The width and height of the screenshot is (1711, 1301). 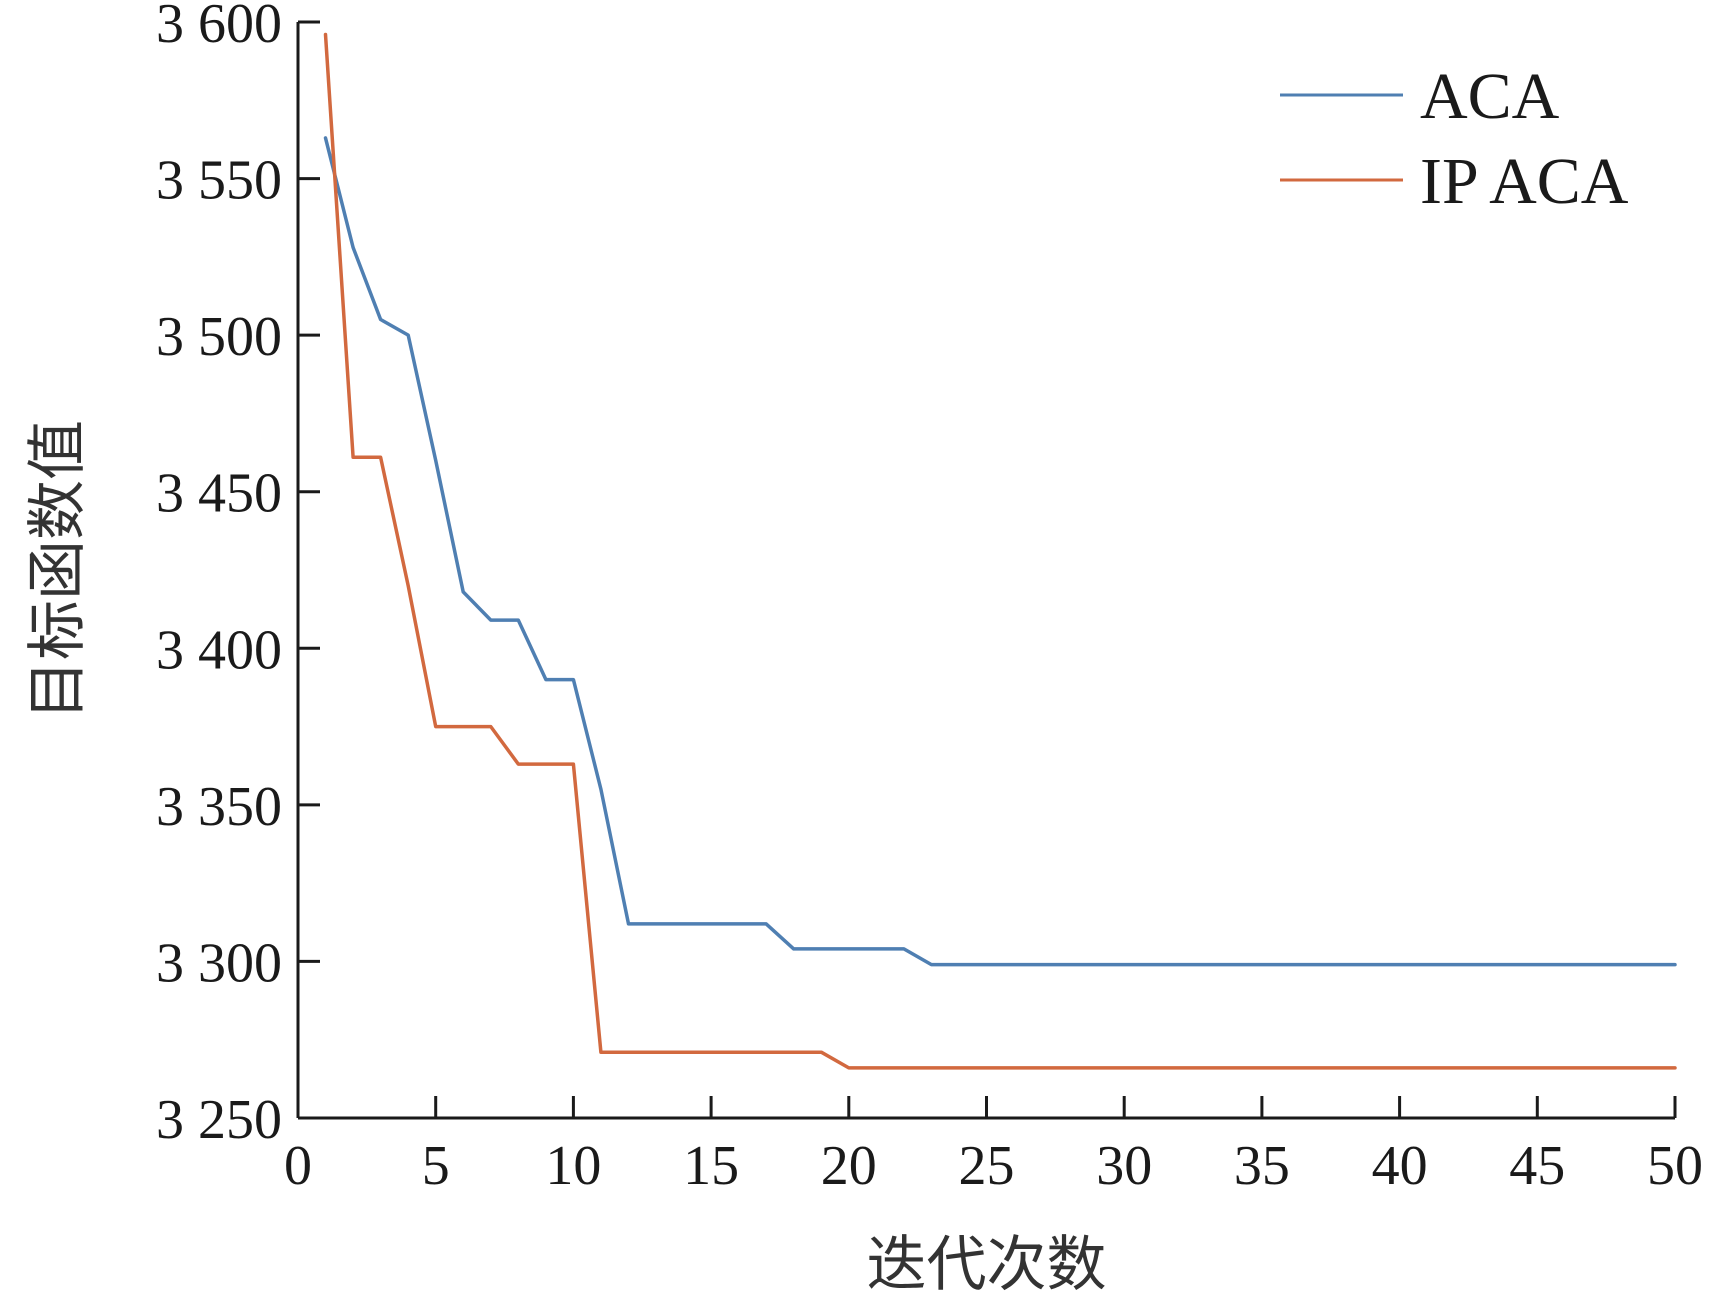 I want to click on y-tick-label: 3 350, so click(x=219, y=807).